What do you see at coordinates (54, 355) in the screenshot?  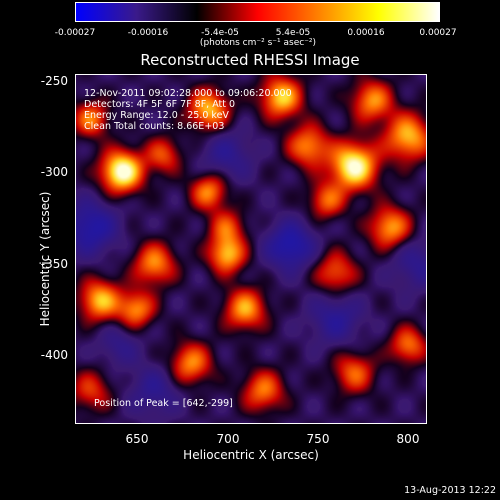 I see `y-tick-label: -400` at bounding box center [54, 355].